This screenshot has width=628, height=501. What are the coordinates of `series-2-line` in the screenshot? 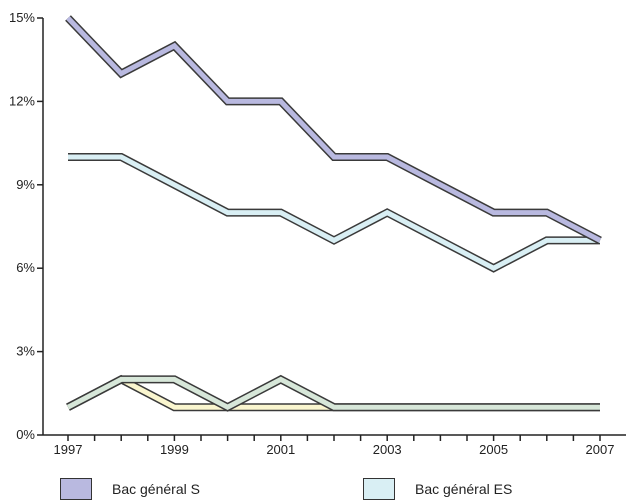 It's located at (333, 393).